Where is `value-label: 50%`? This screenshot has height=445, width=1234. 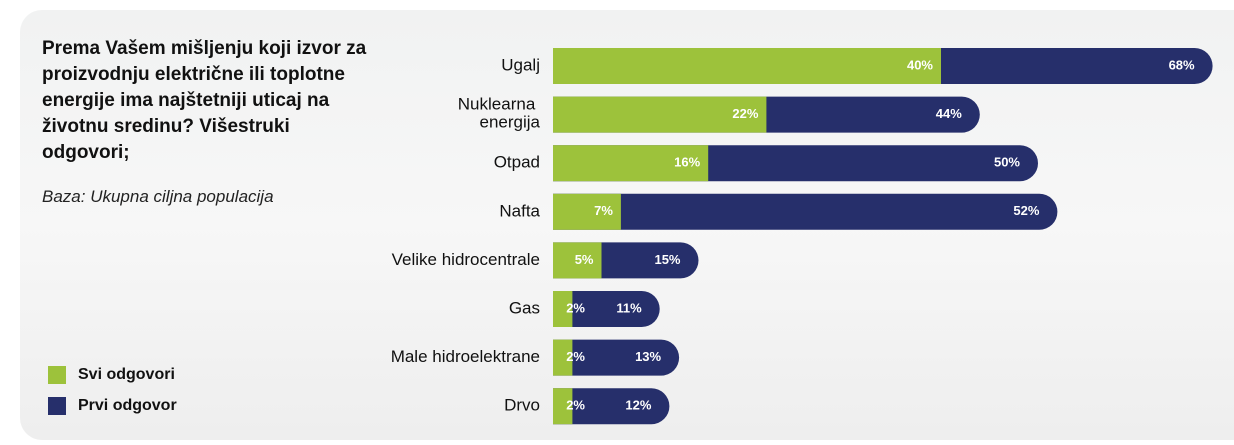 value-label: 50% is located at coordinates (1007, 162).